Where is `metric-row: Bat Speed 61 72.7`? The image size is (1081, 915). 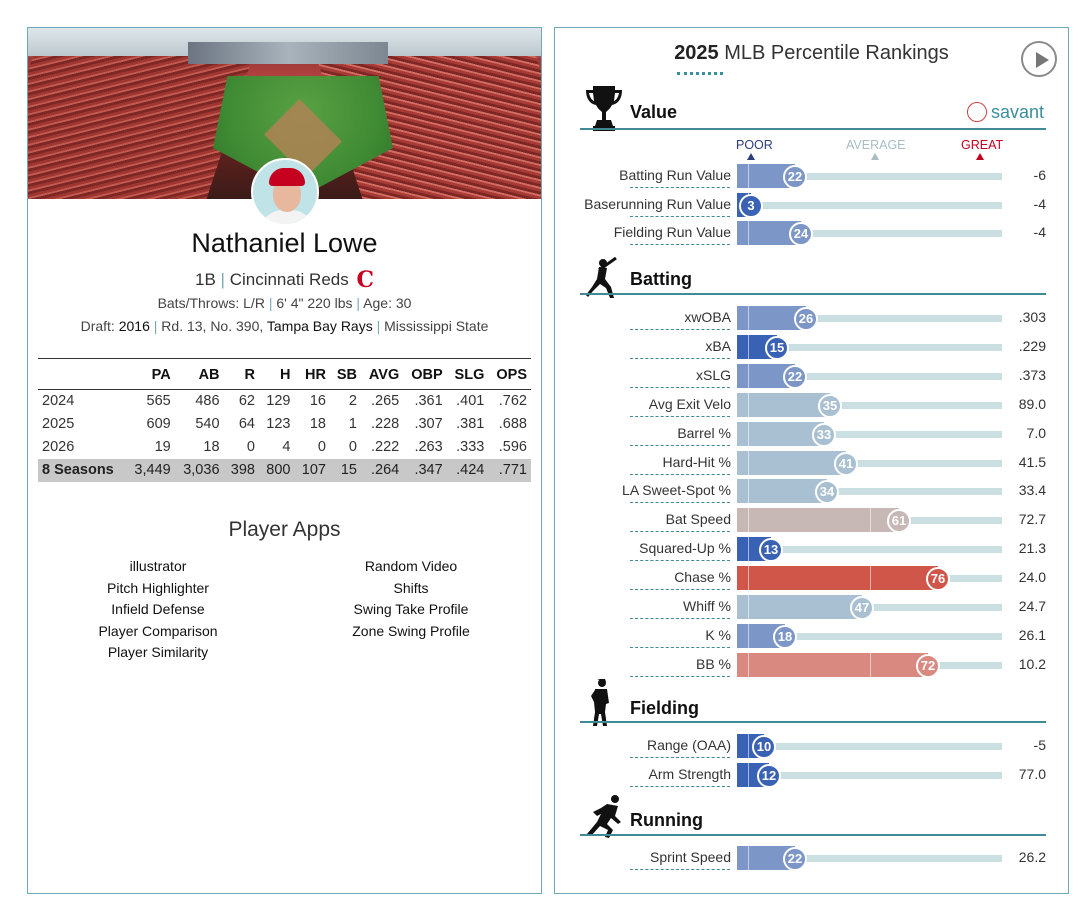 metric-row: Bat Speed 61 72.7 is located at coordinates (813, 521).